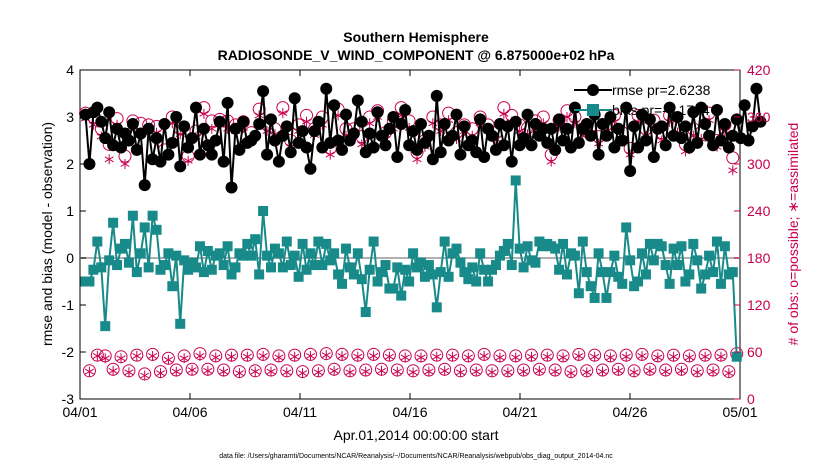  What do you see at coordinates (300, 412) in the screenshot?
I see `x-tick-label: 04/11` at bounding box center [300, 412].